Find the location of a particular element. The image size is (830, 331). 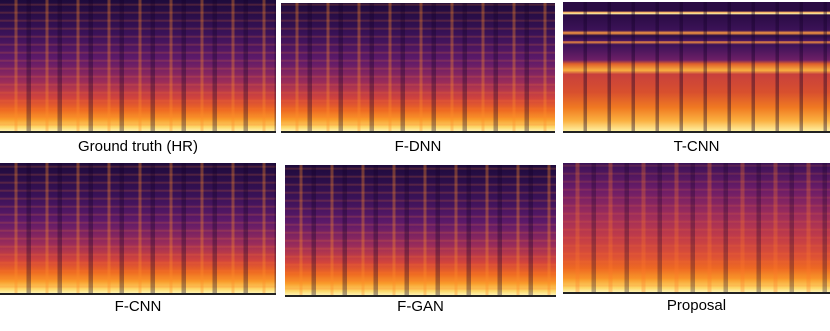

caption: T-CNN is located at coordinates (696, 146).